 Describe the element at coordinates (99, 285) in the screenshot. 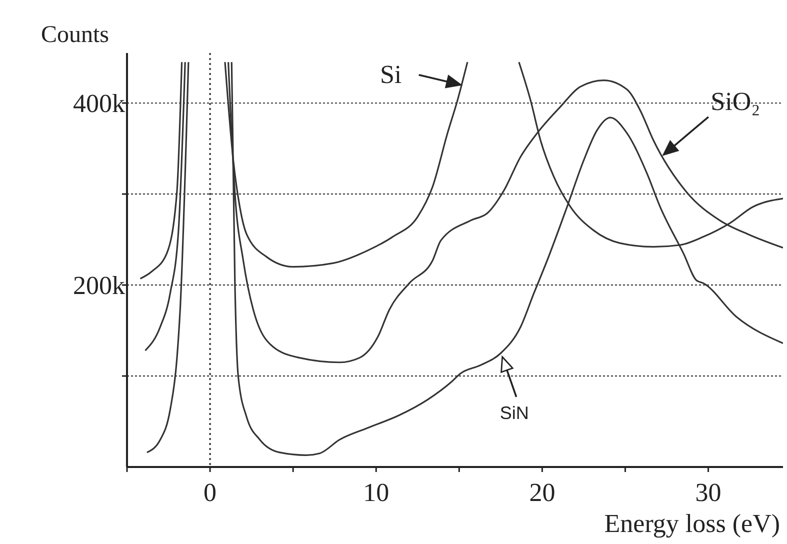

I see `y-tick-label: 200k` at that location.